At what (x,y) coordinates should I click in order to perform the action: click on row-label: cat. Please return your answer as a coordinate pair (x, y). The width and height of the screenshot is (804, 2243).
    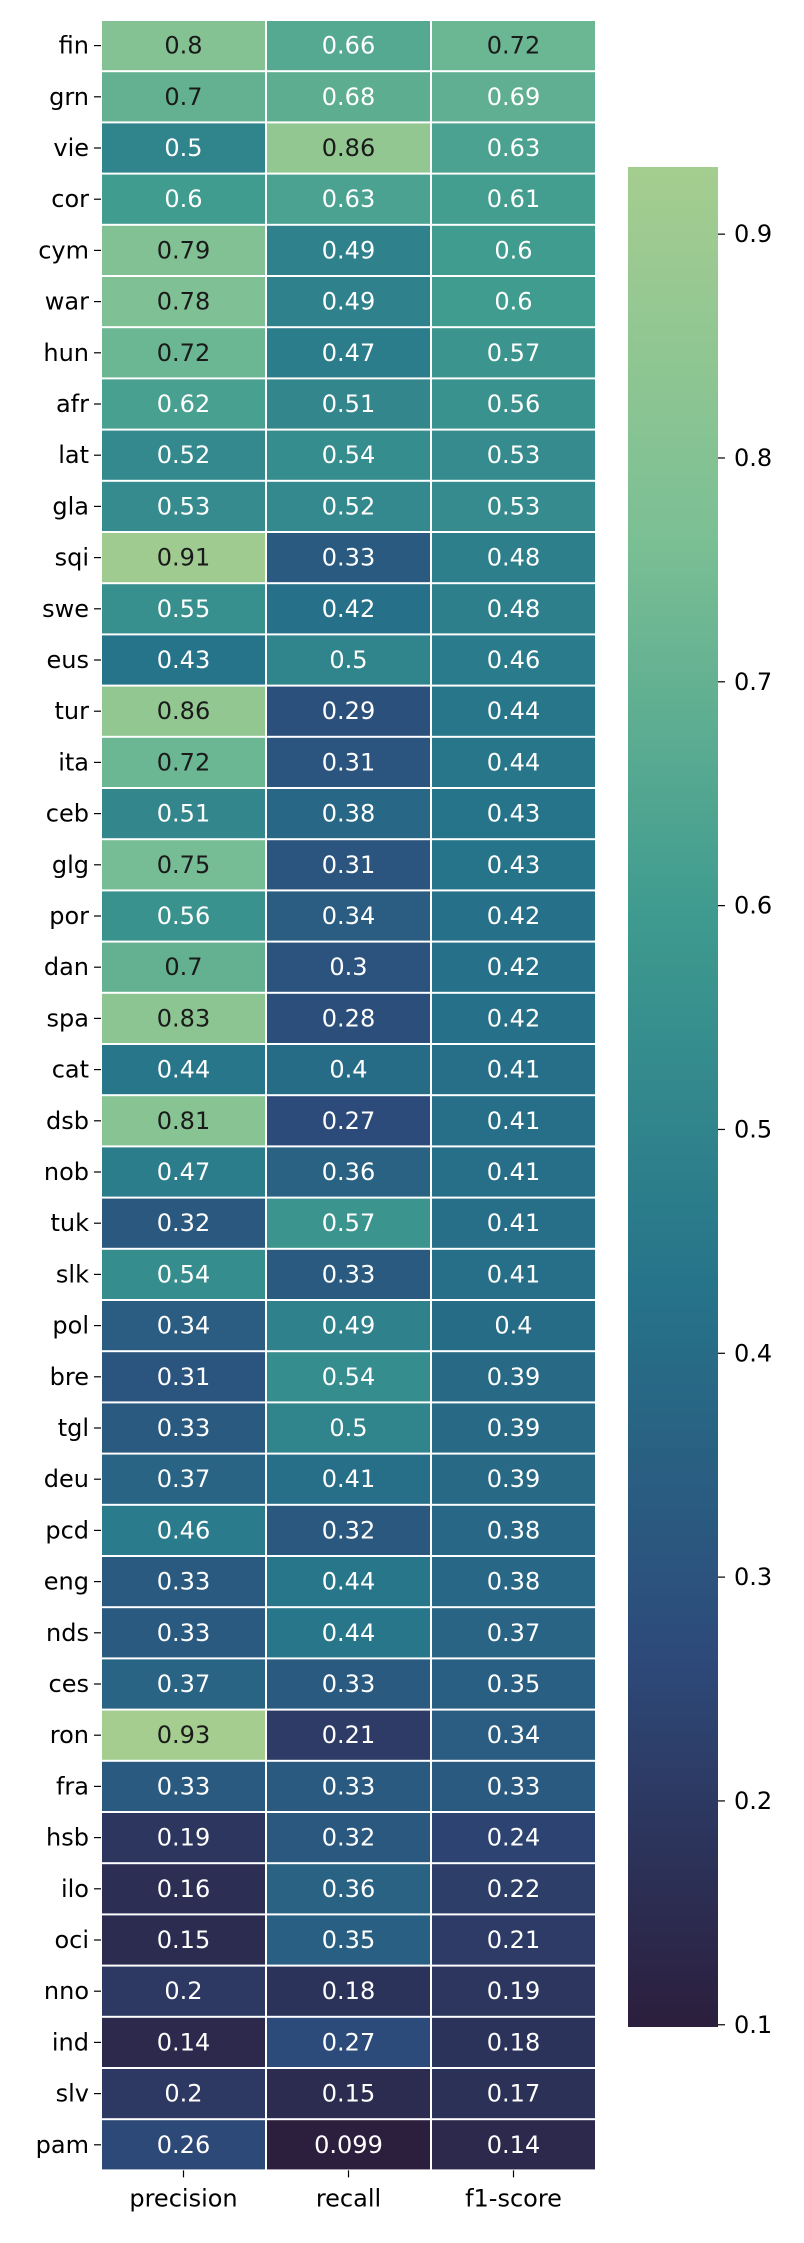
    Looking at the image, I should click on (70, 1070).